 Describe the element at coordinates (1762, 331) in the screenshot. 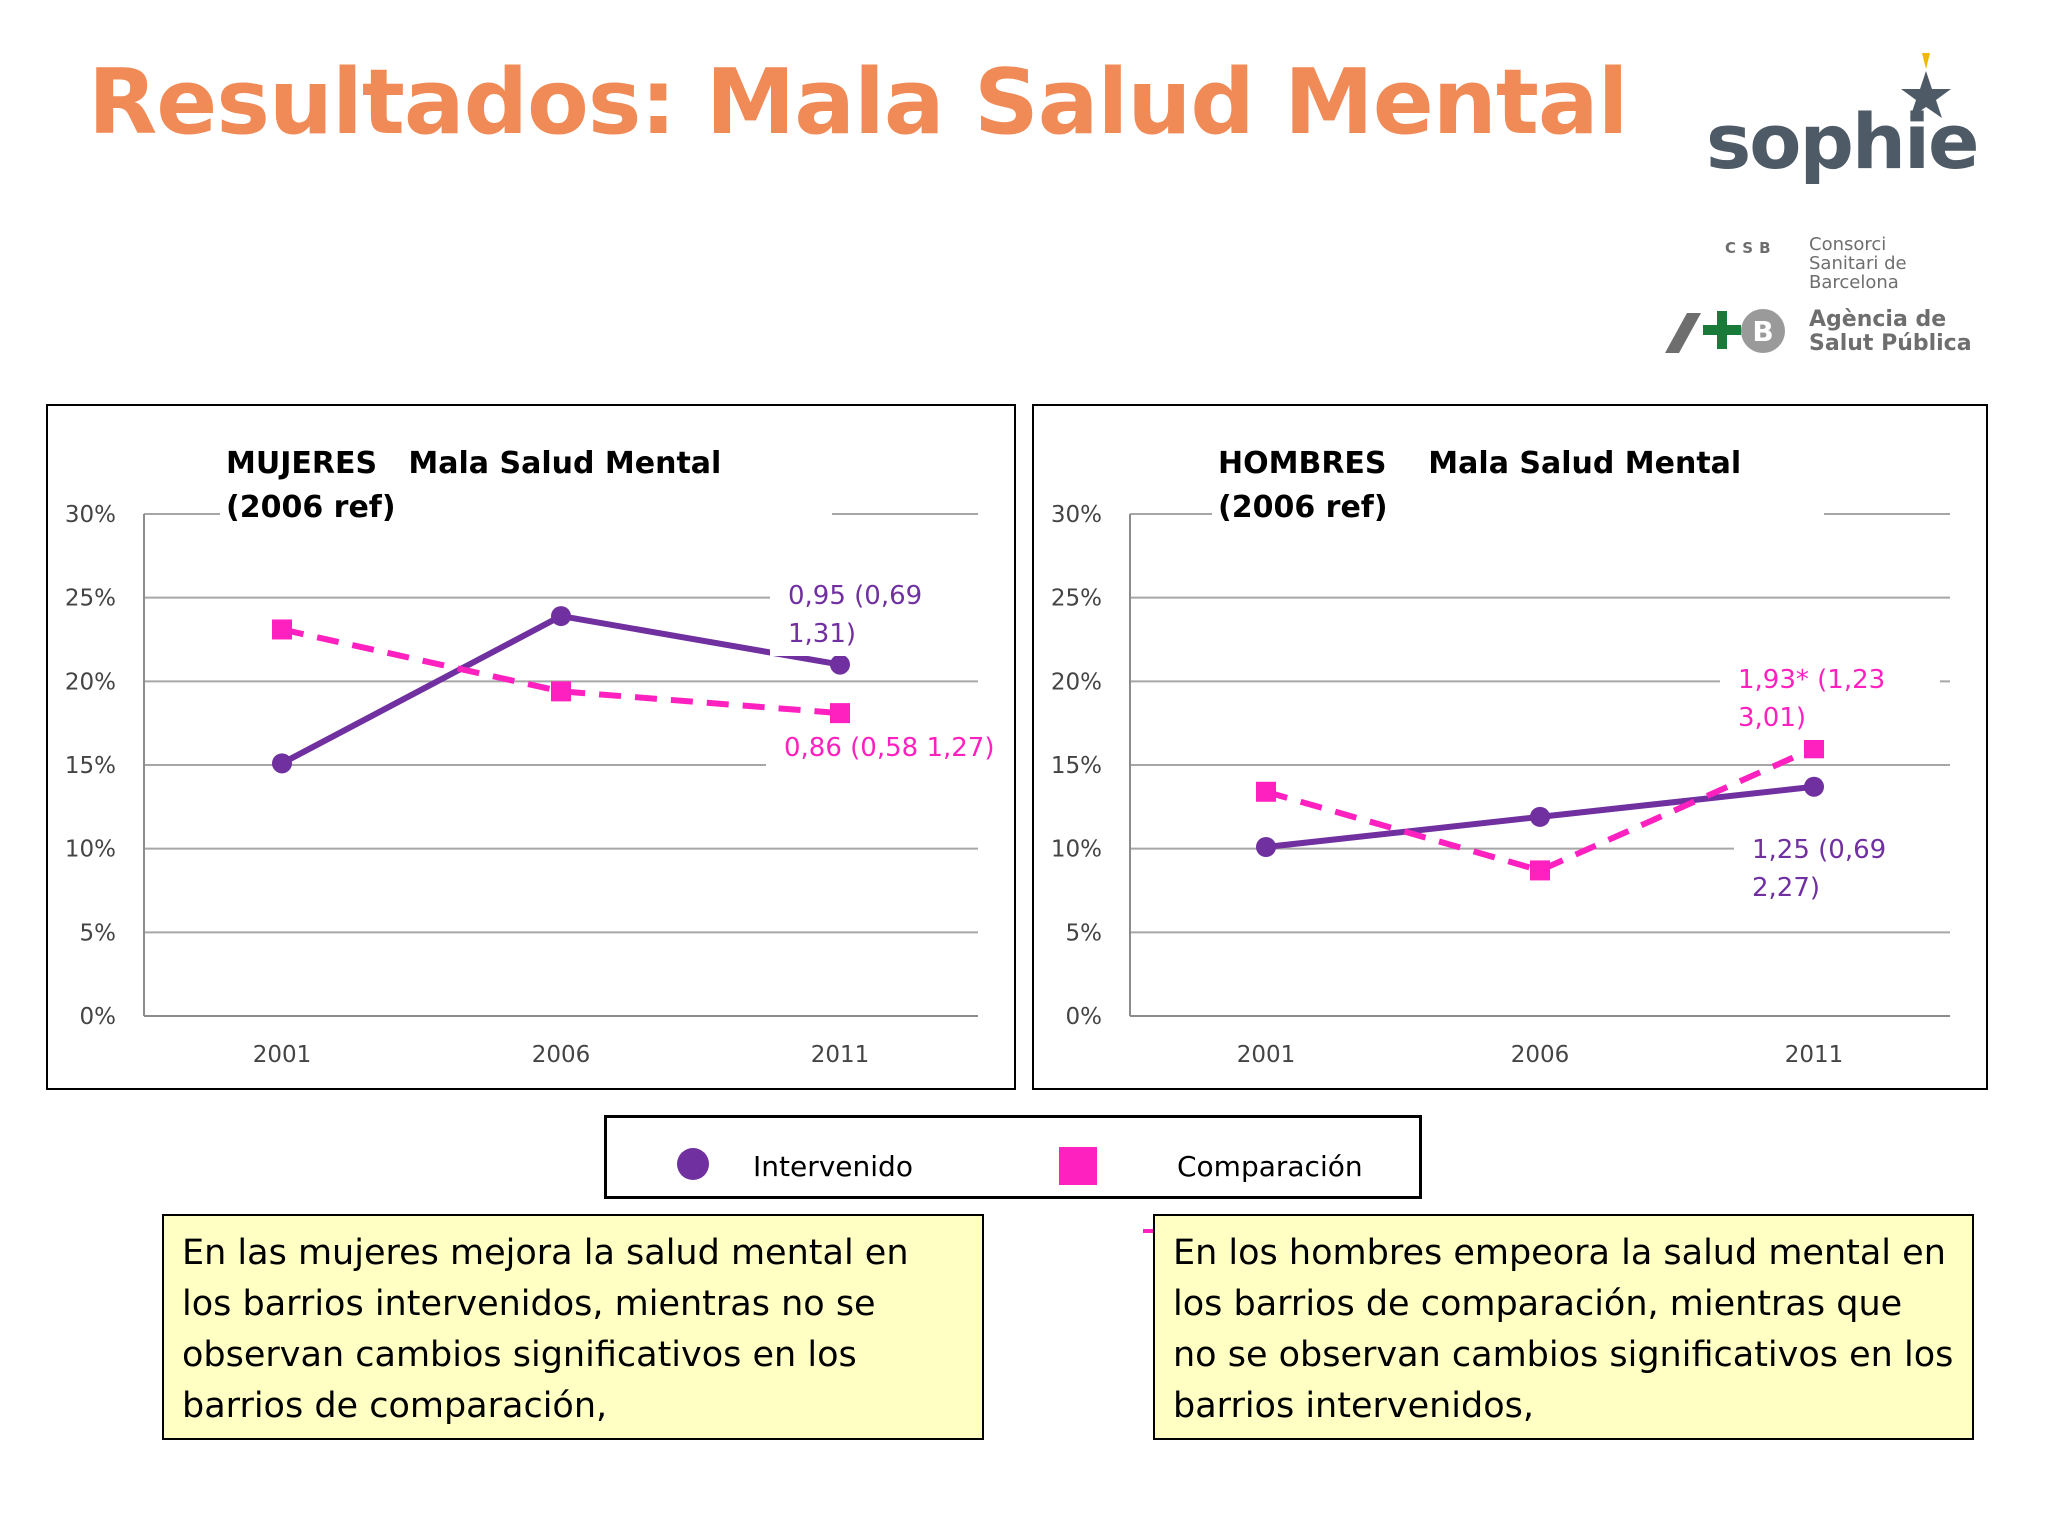

I see `svg-text: B` at that location.